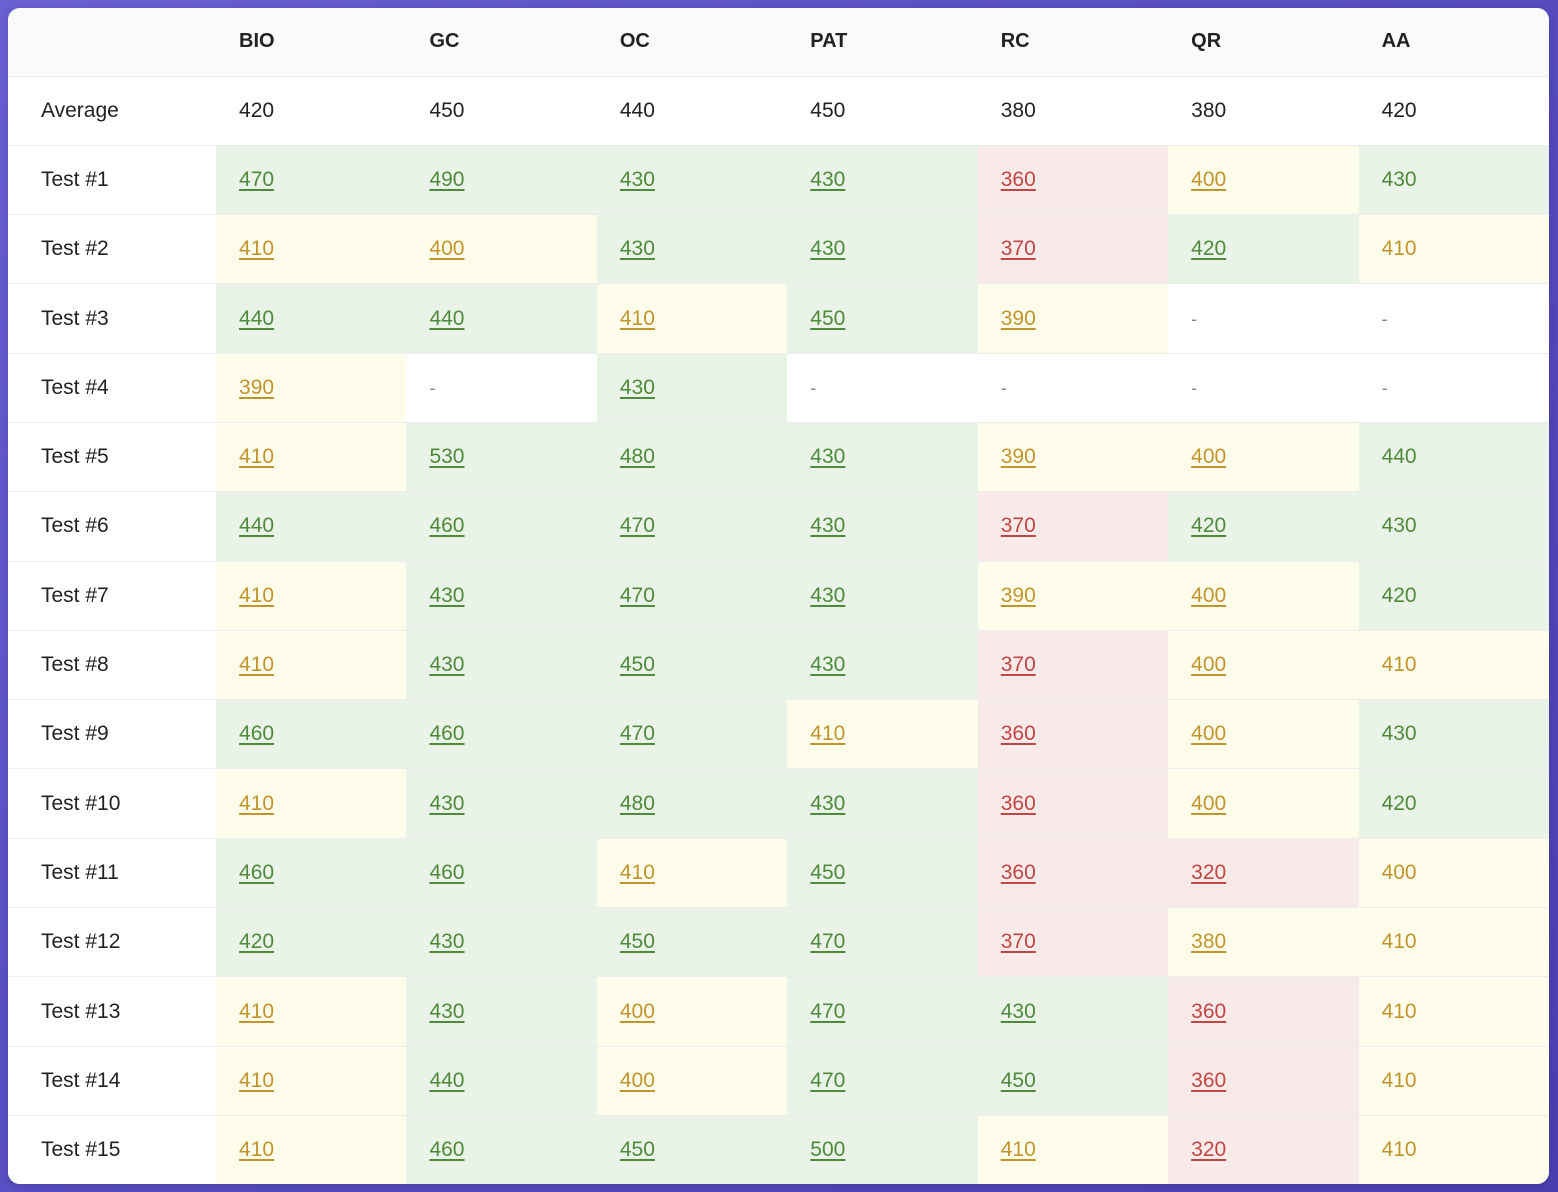  Describe the element at coordinates (447, 457) in the screenshot. I see `score-link: 530` at that location.